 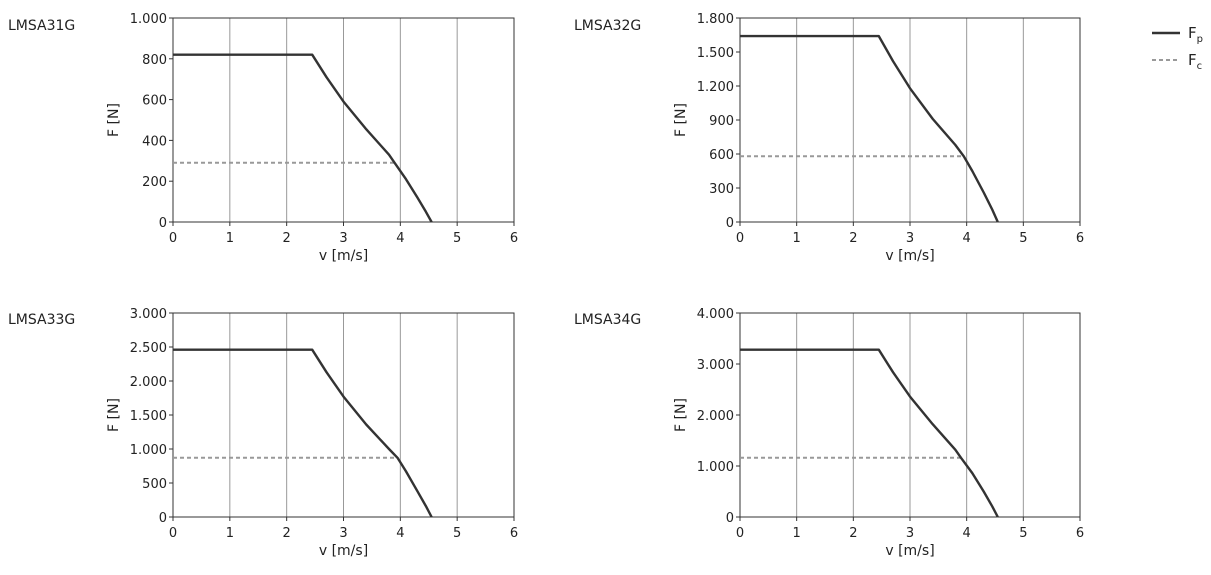 I want to click on chart-title: LMSA33G, so click(x=41, y=320).